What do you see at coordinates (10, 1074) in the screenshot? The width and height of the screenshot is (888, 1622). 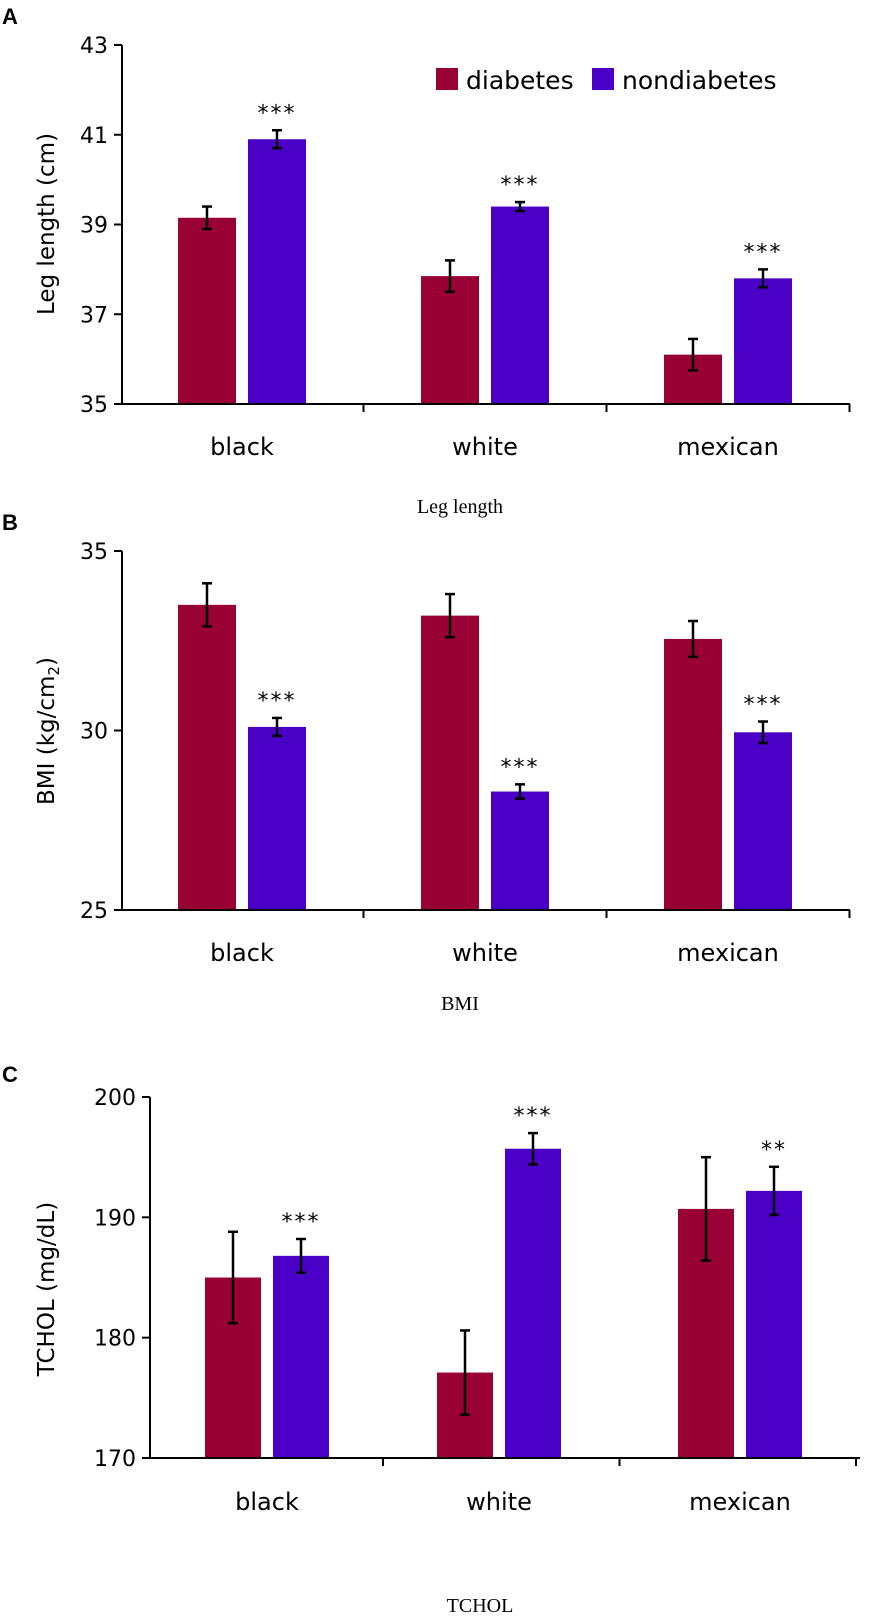 I see `panel-letter: C` at bounding box center [10, 1074].